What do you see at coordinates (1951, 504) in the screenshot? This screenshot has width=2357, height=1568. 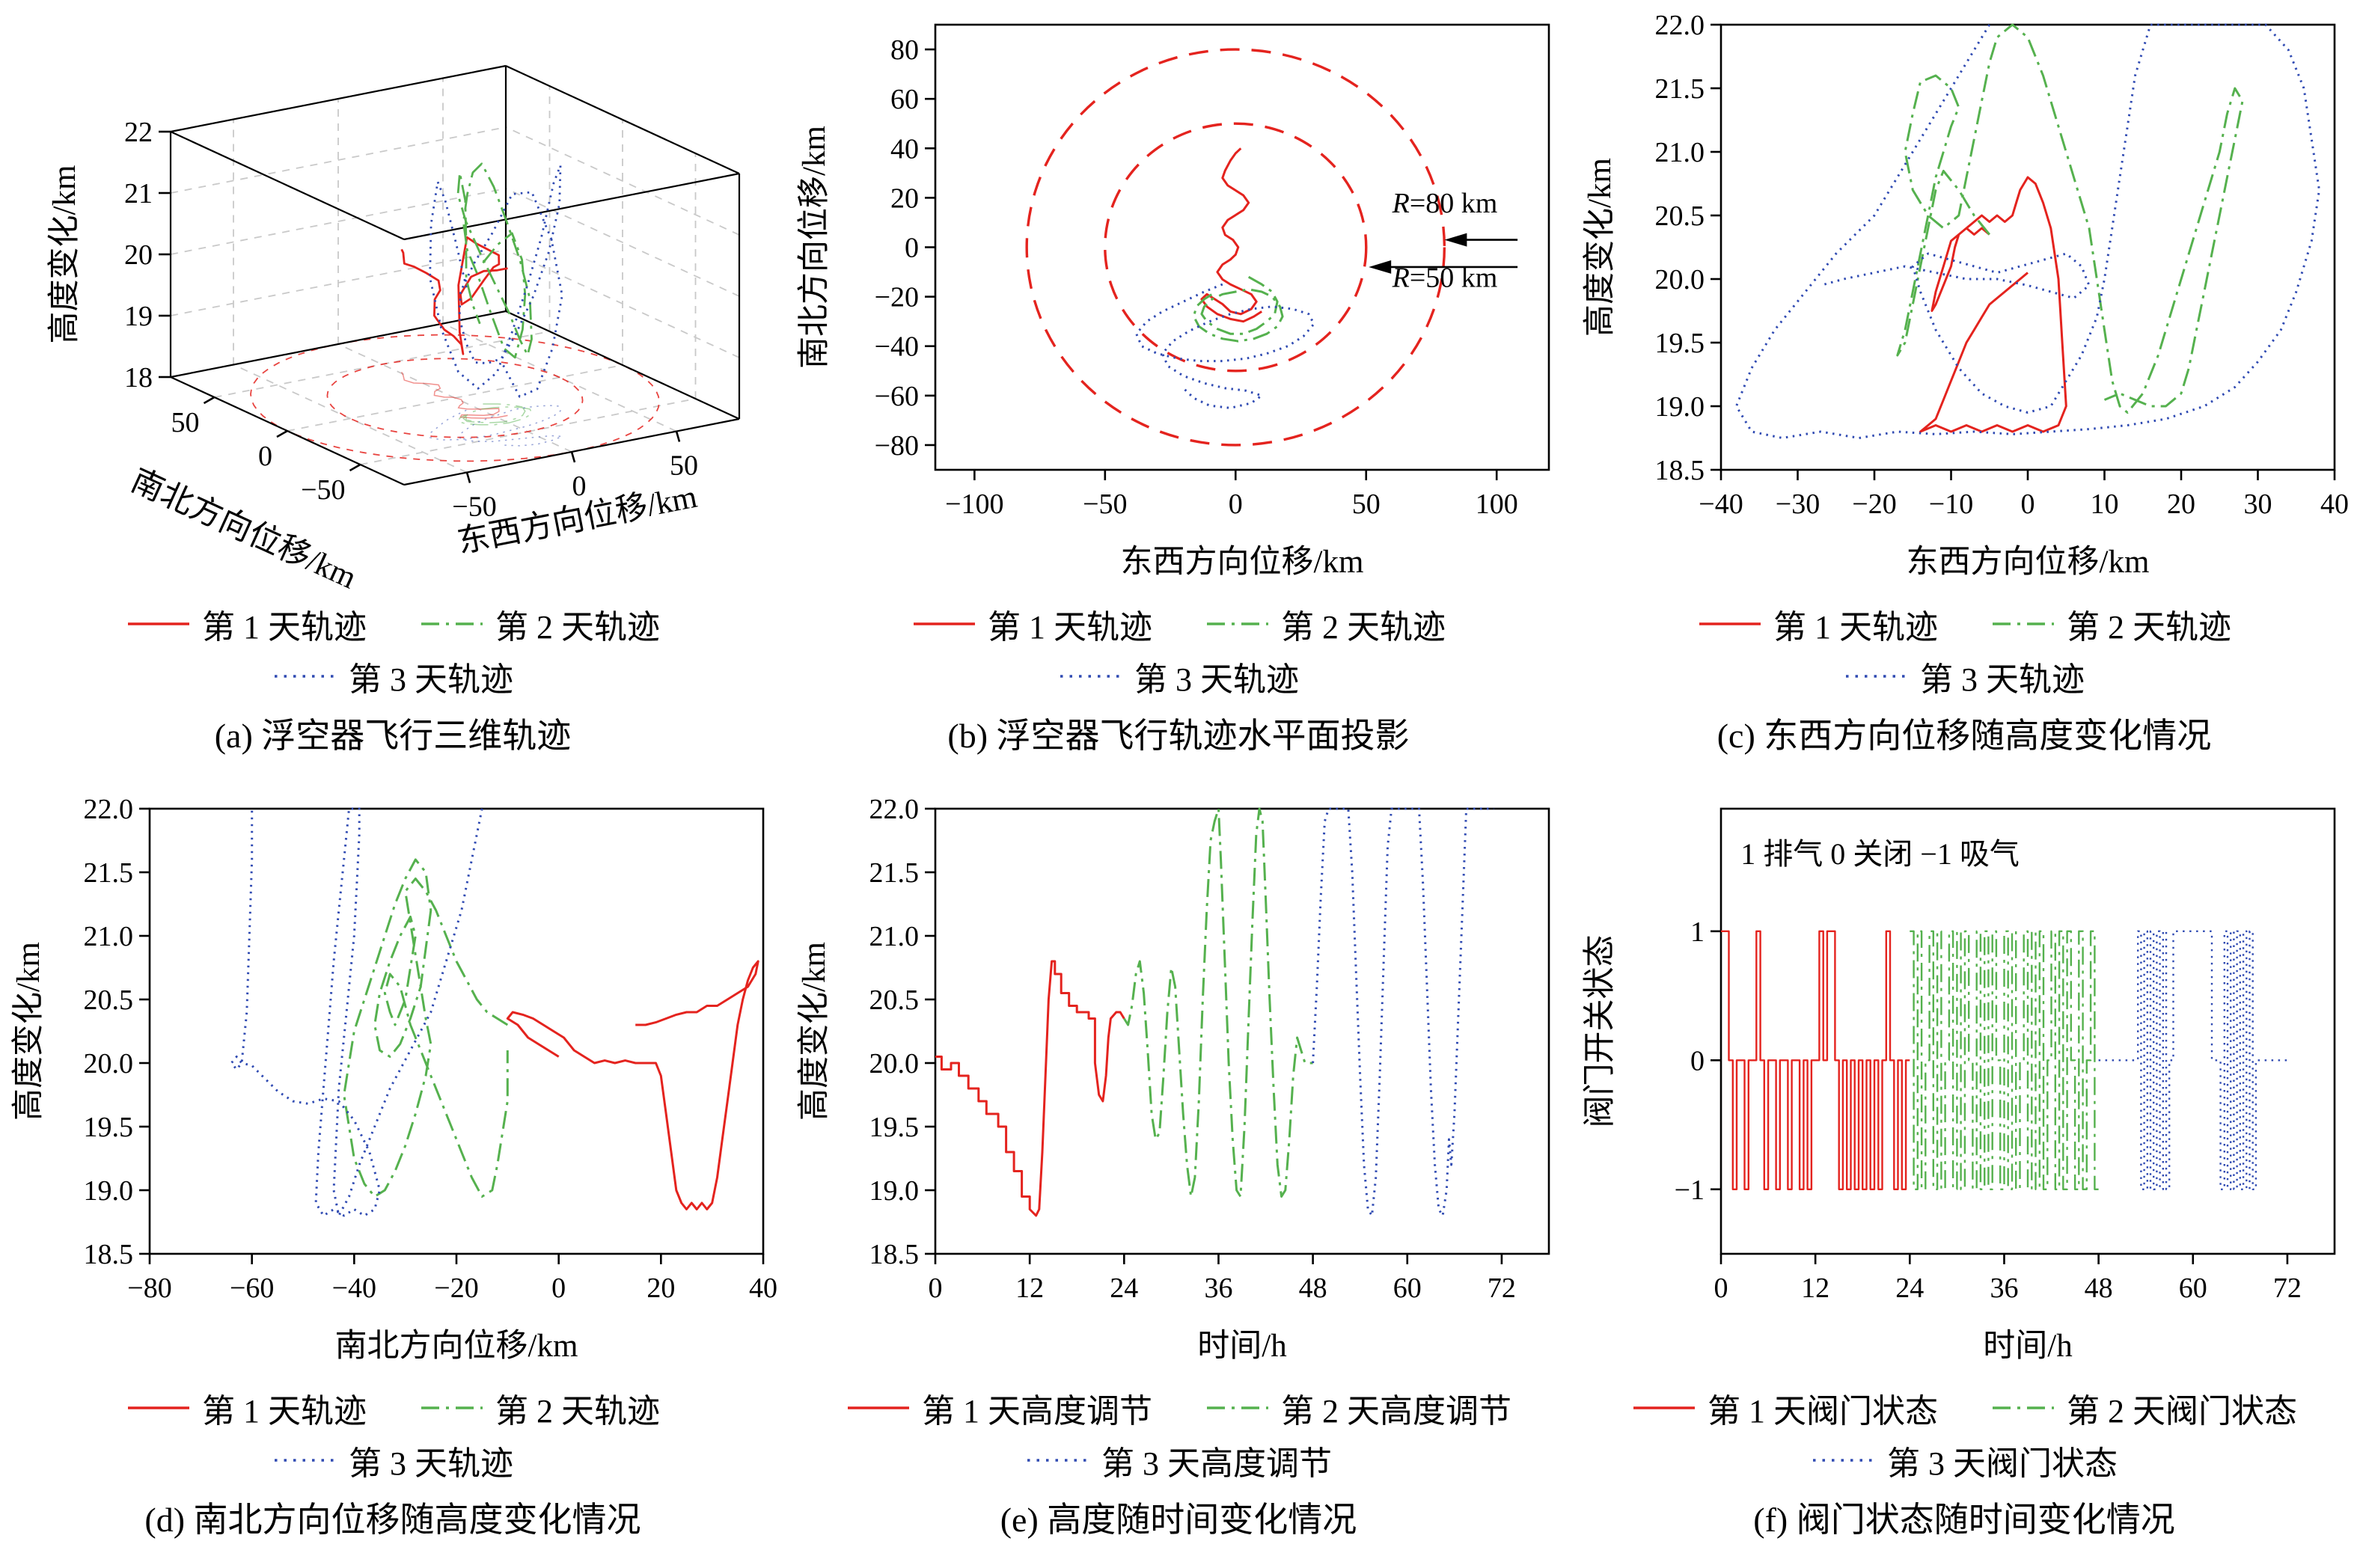 I see `svg-text: −10` at bounding box center [1951, 504].